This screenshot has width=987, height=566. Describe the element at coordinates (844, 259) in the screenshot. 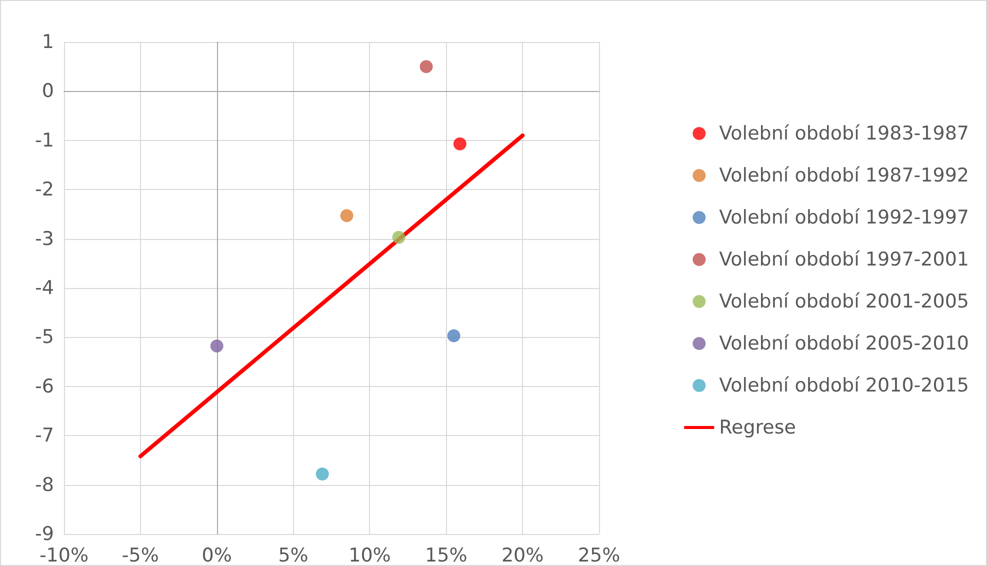

I see `legend-label: Volební období 1997-2001` at that location.